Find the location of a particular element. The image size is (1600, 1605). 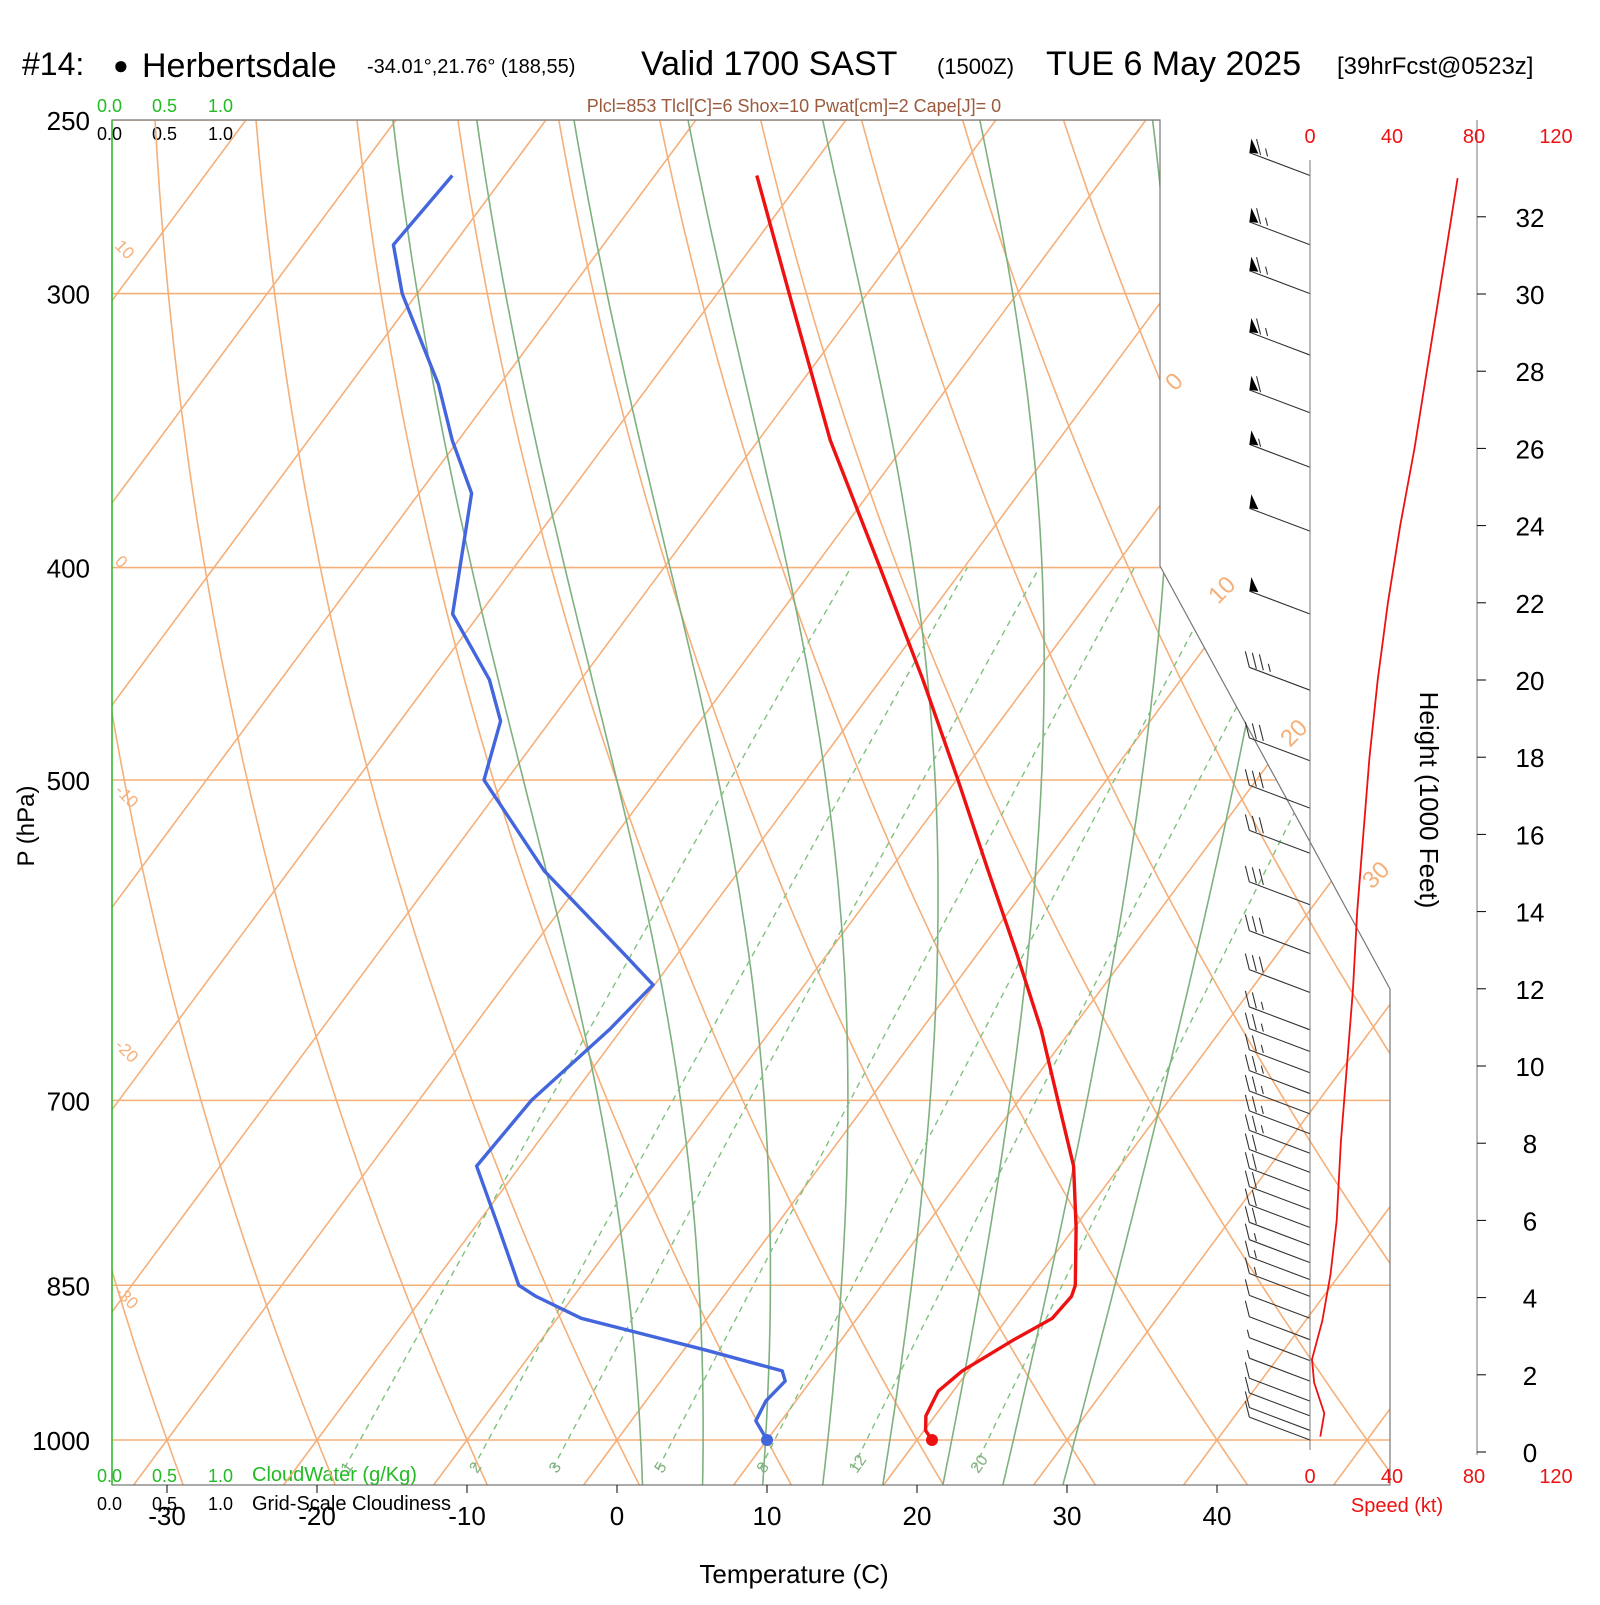

station-number: #14: is located at coordinates (53, 64).